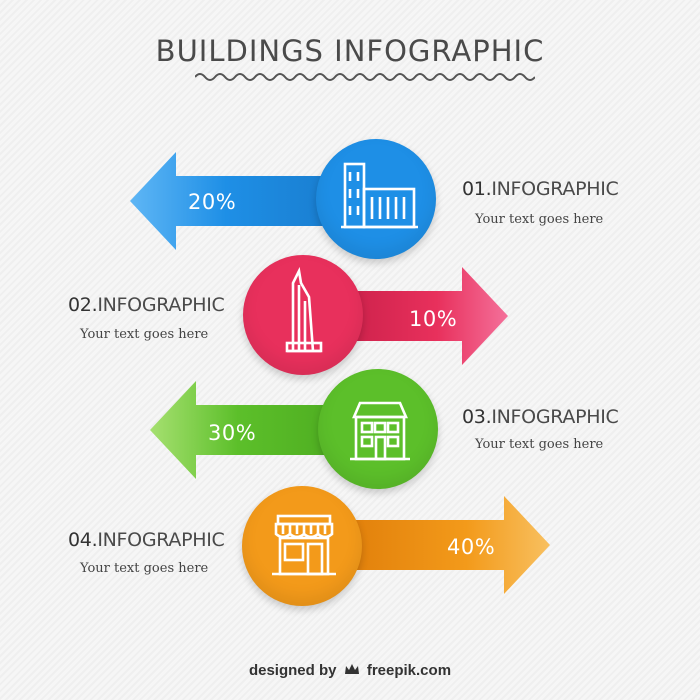 This screenshot has width=700, height=700. Describe the element at coordinates (304, 309) in the screenshot. I see `skyscraper-icon` at that location.